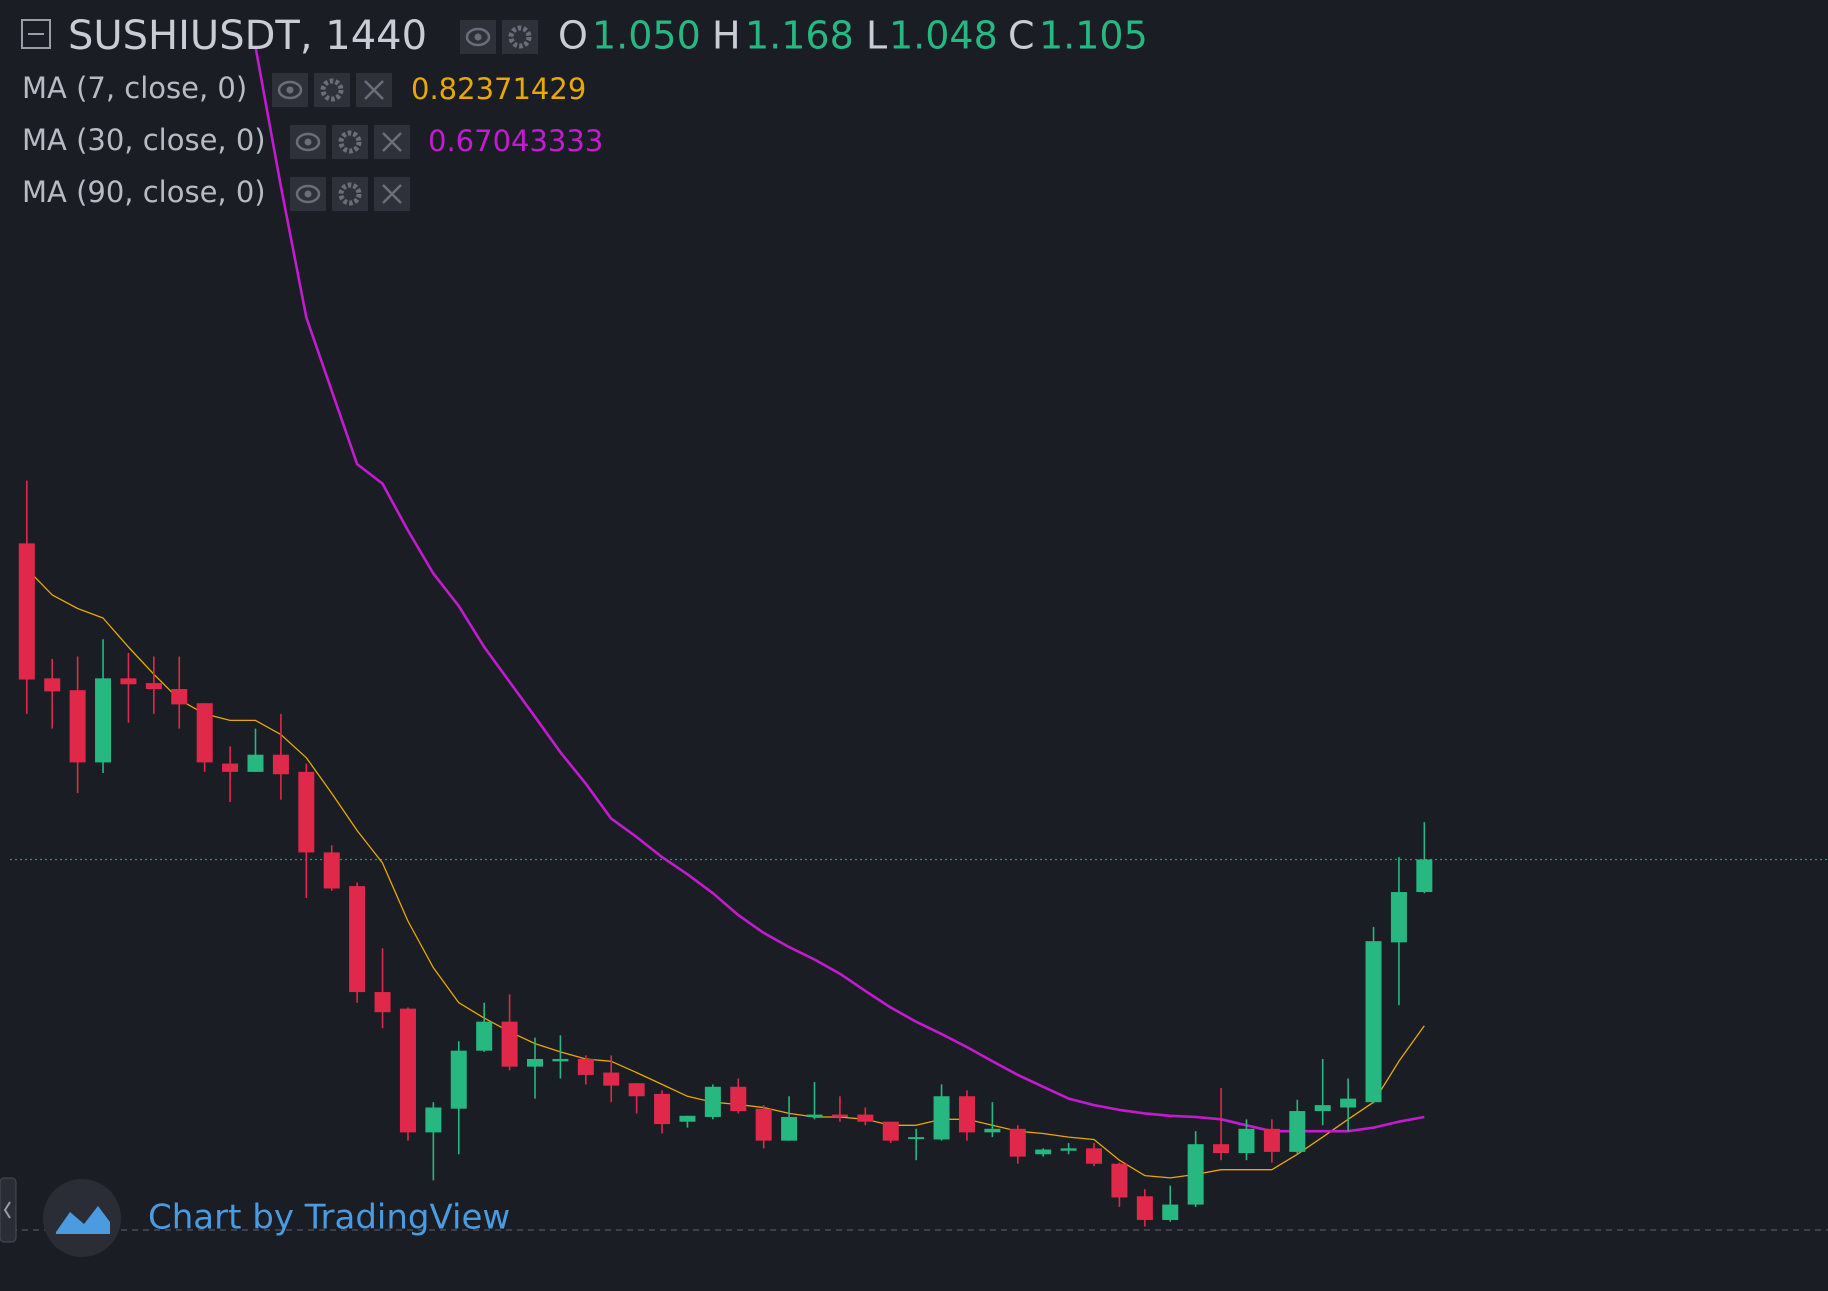  Describe the element at coordinates (134, 88) in the screenshot. I see `indicator-name: MA (7, close, 0)` at that location.